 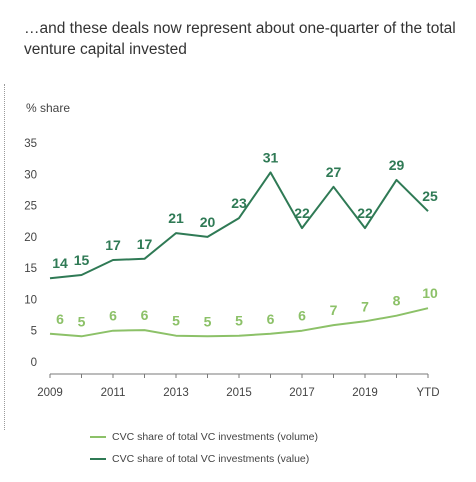 I want to click on data-label-value: 29, so click(x=397, y=165).